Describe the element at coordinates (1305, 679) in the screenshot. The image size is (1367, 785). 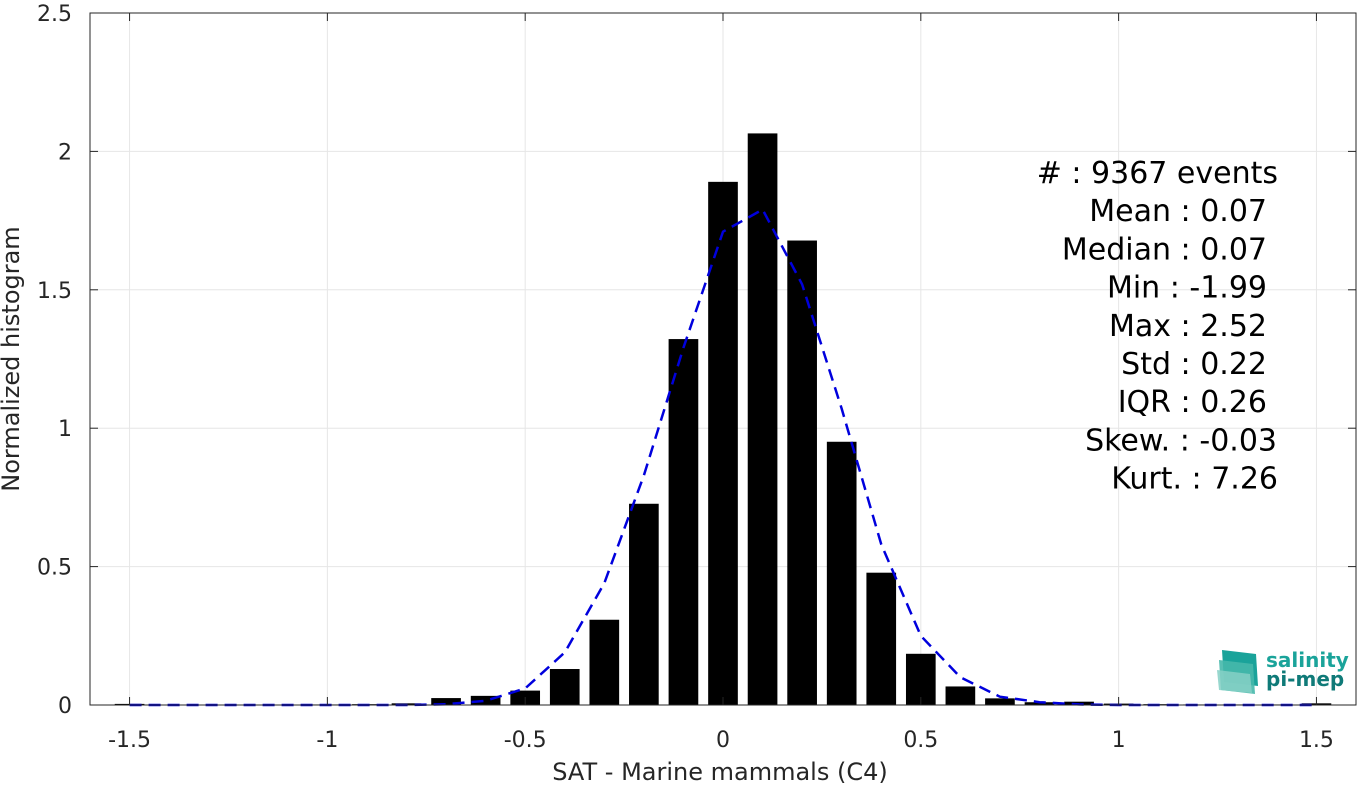
I see `logo-line2: pi-mep` at that location.